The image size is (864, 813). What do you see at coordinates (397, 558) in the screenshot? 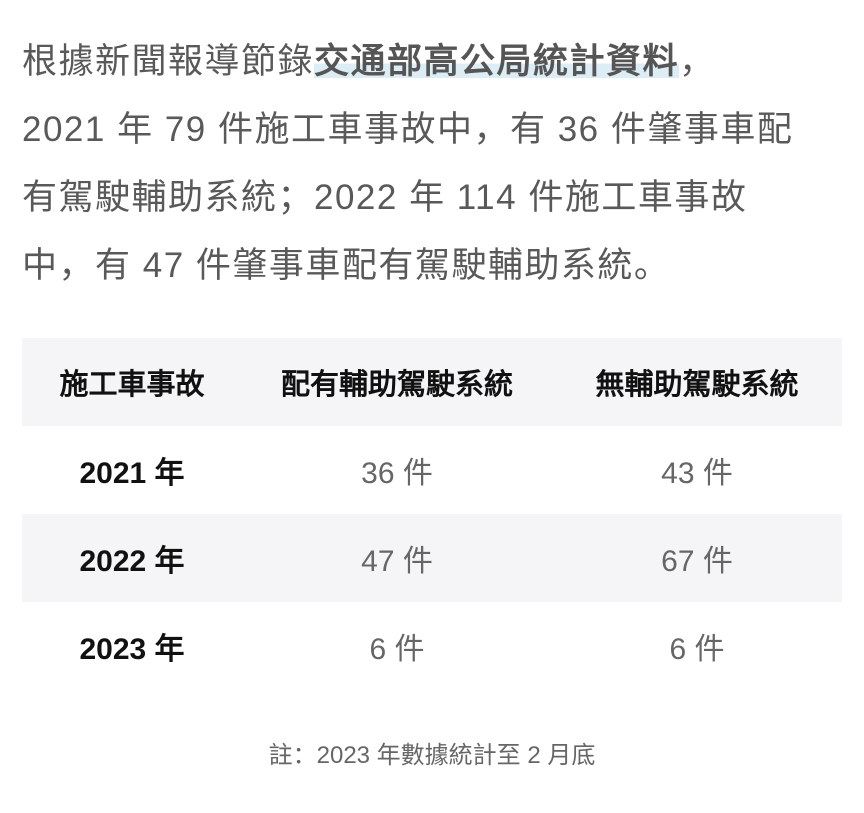
I see `cell-with-assist: 47 件` at bounding box center [397, 558].